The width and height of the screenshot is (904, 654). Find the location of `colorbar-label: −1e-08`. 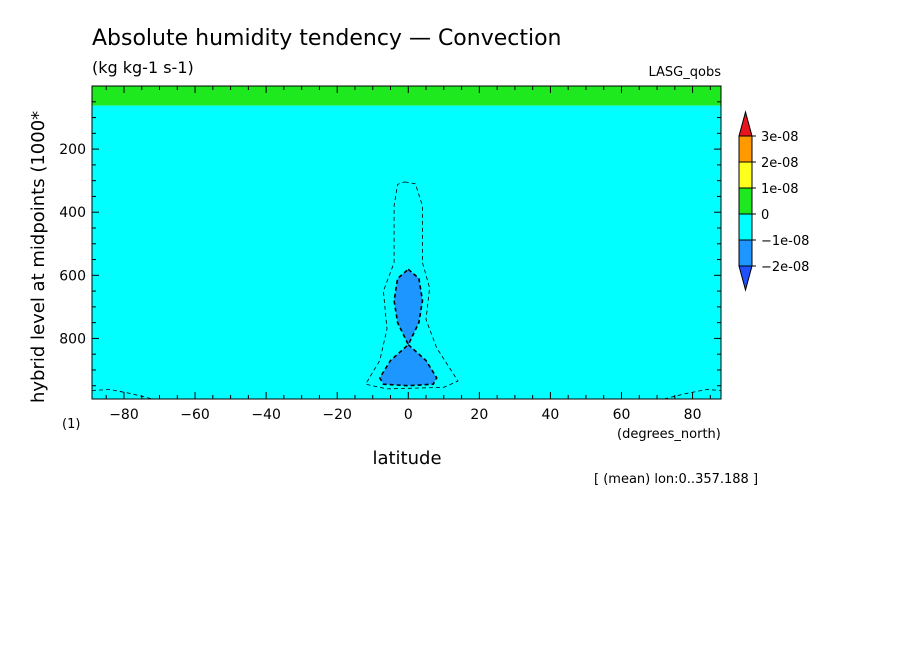

colorbar-label: −1e-08 is located at coordinates (785, 241).